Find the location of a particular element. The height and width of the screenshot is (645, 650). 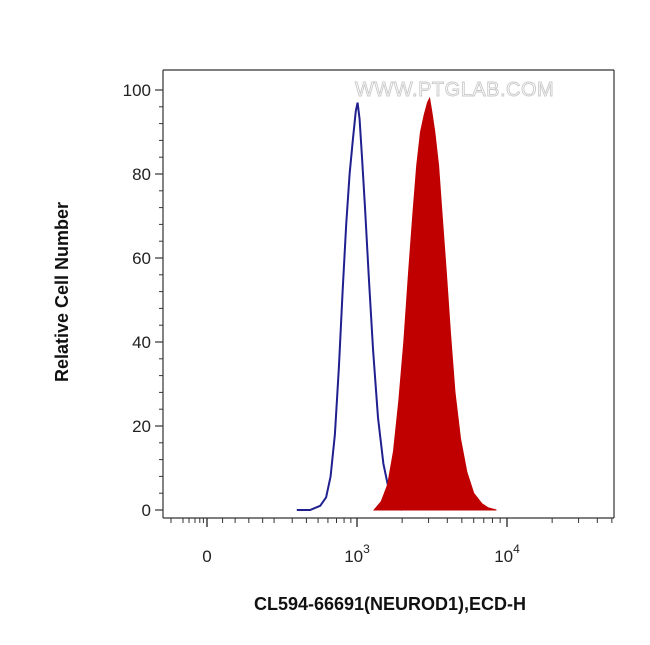

x-axis-title: CL594-66691(NEUROD1),ECD-H is located at coordinates (390, 604).